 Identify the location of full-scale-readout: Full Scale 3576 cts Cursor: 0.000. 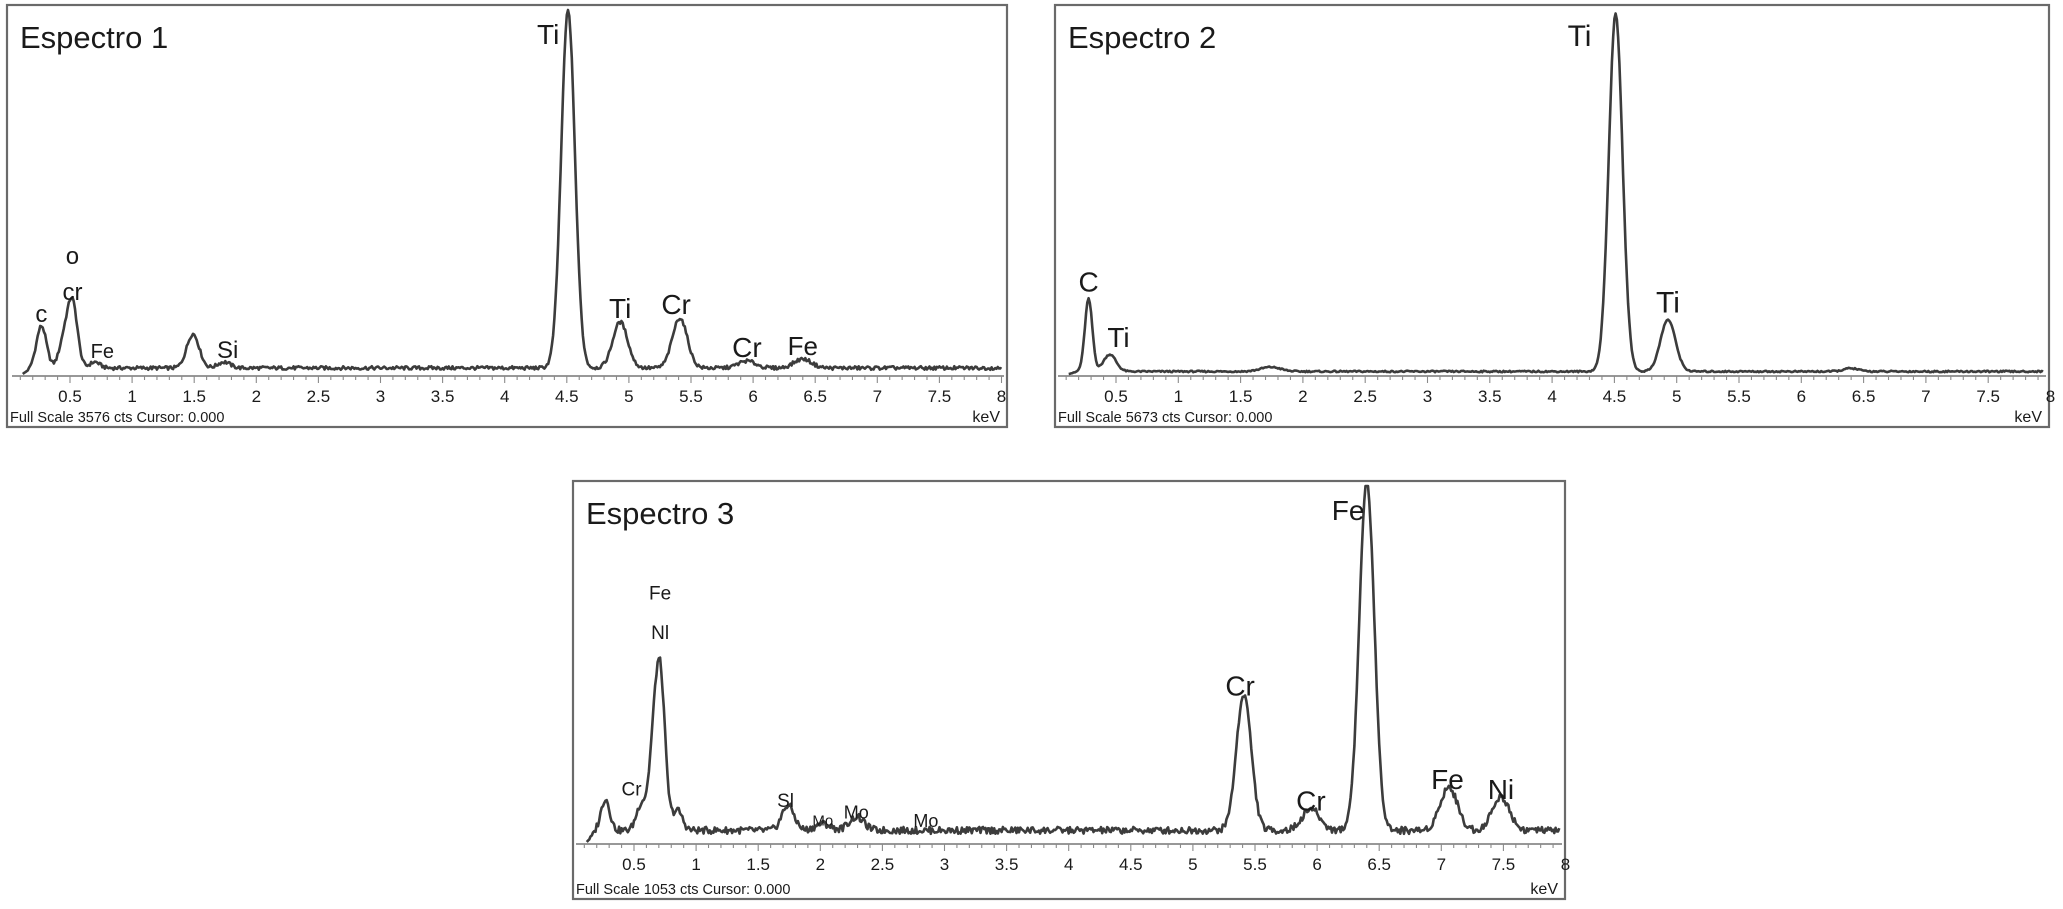
(117, 418).